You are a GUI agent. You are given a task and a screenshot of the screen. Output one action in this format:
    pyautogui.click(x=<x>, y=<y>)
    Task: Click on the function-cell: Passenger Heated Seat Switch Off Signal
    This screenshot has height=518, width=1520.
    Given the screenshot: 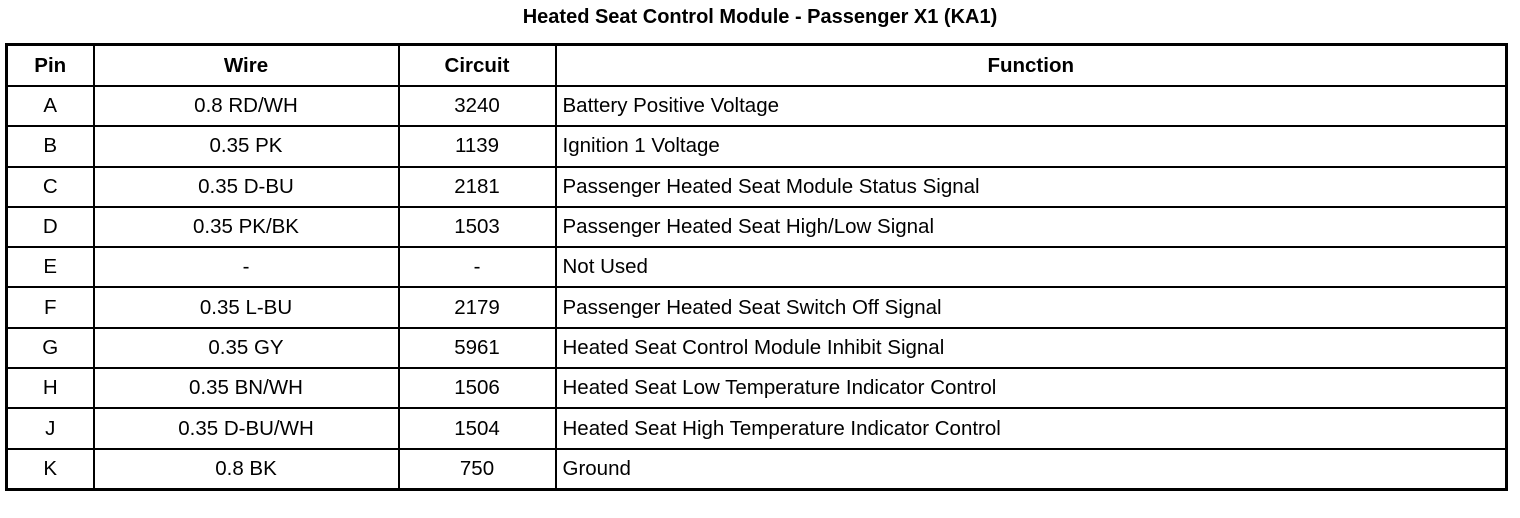 What is the action you would take?
    pyautogui.click(x=1031, y=307)
    